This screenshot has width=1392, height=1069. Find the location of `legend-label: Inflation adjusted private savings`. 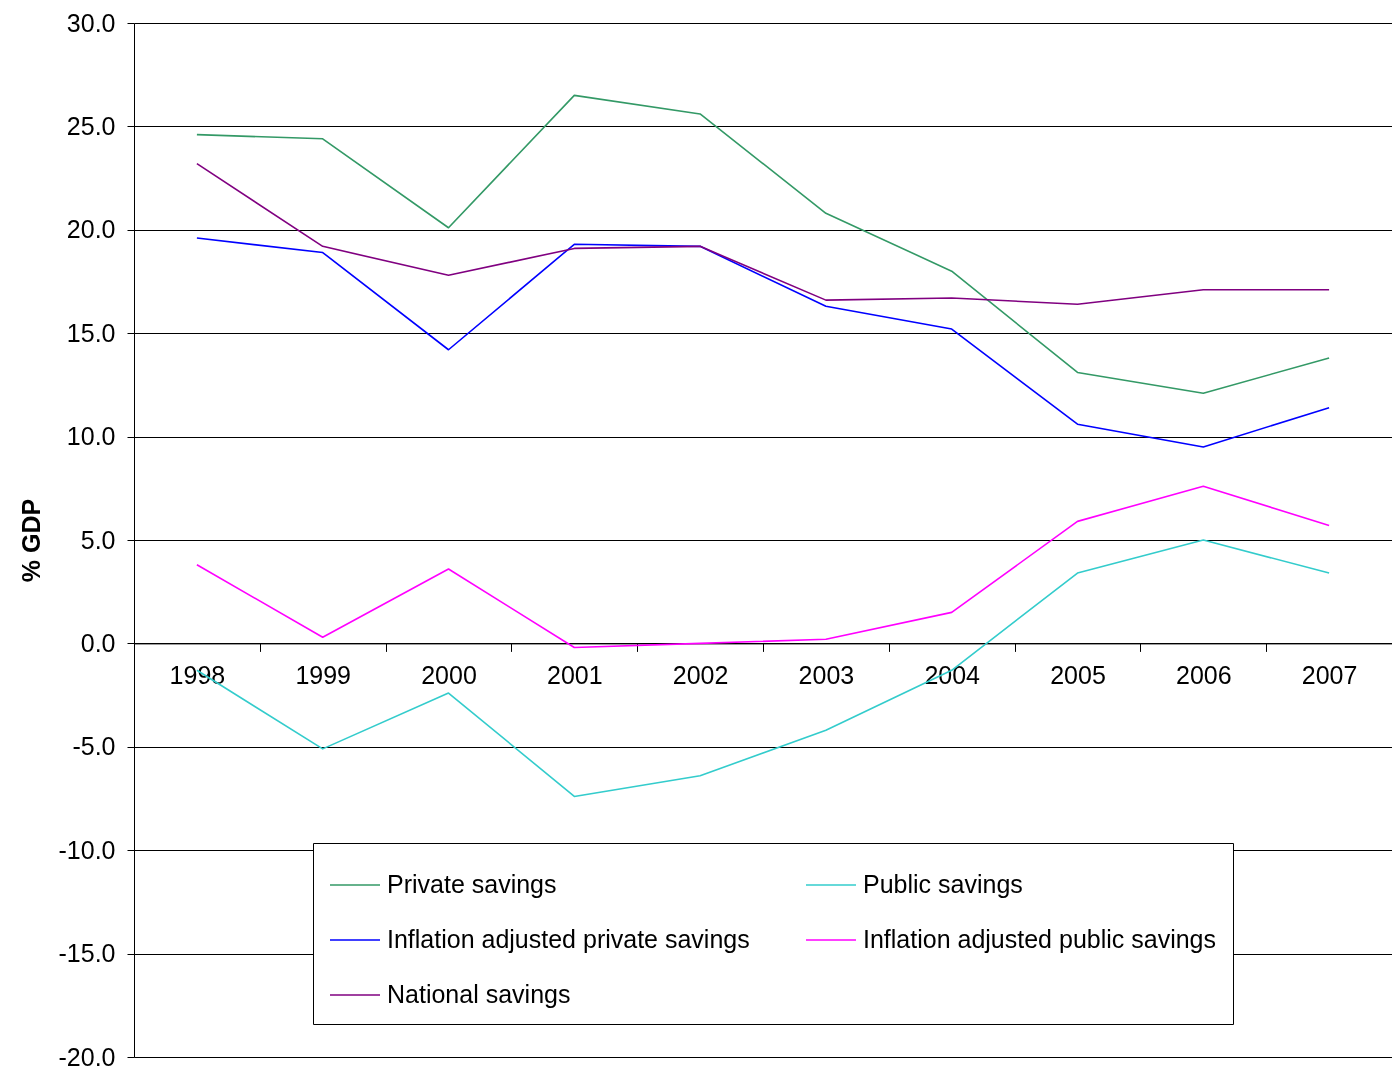

legend-label: Inflation adjusted private savings is located at coordinates (568, 939).